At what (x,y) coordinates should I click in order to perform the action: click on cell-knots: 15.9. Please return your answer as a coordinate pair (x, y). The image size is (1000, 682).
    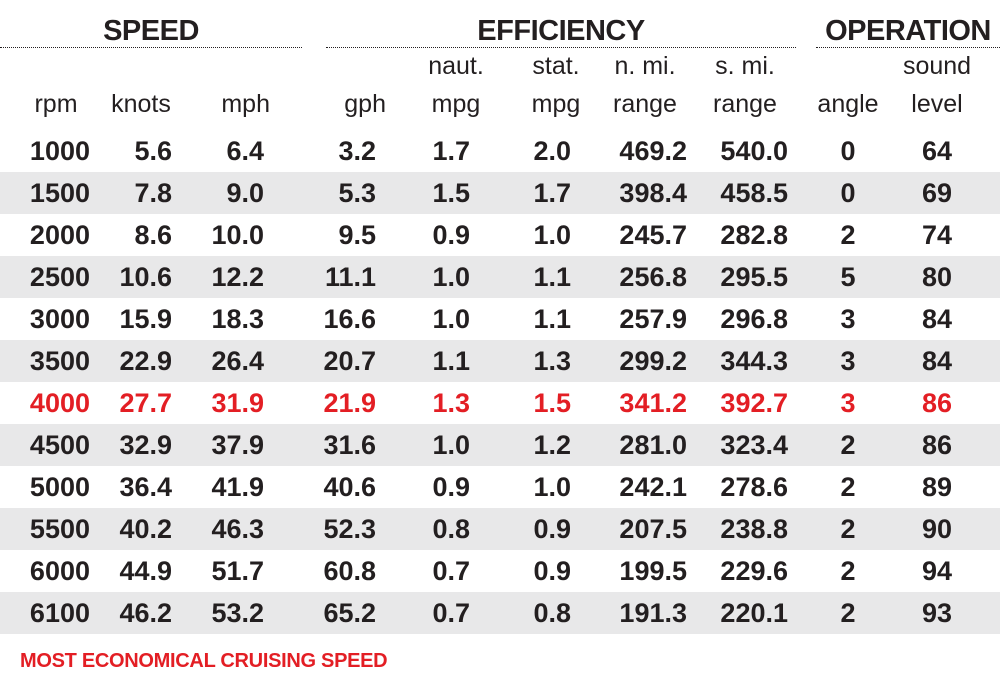
    Looking at the image, I should click on (145, 319).